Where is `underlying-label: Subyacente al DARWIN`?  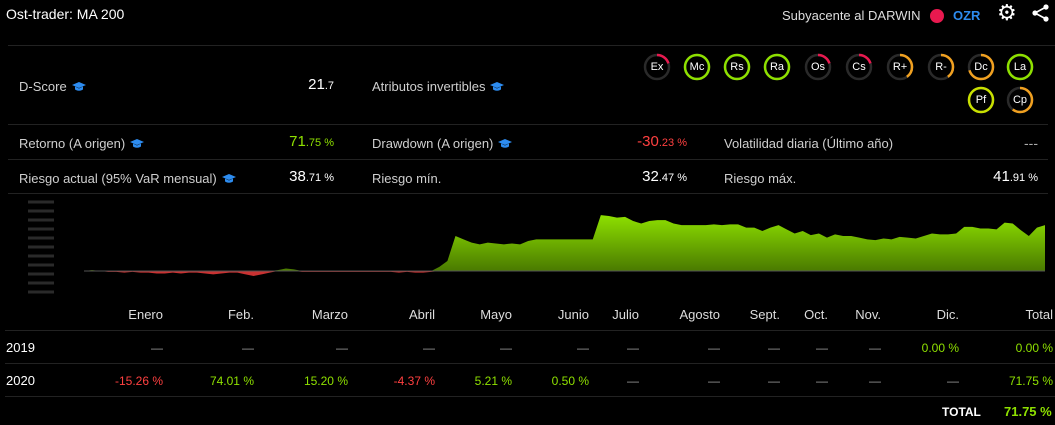 underlying-label: Subyacente al DARWIN is located at coordinates (851, 15).